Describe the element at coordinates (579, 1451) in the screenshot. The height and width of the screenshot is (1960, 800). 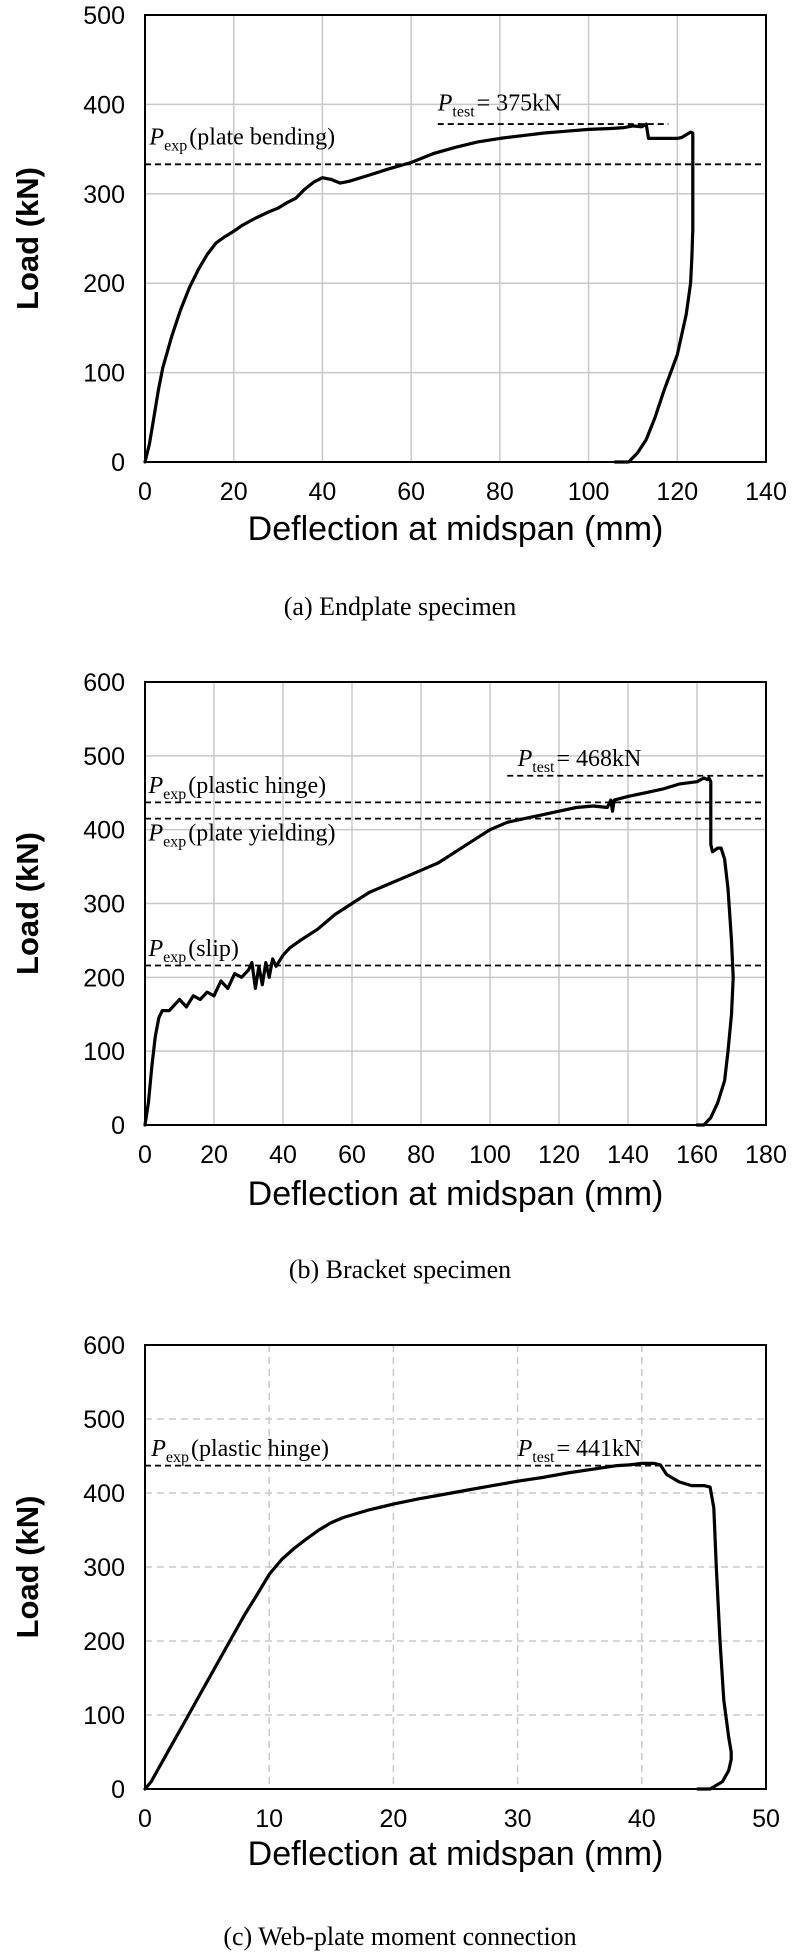
I see `annotation-label: Ptest= 441kN` at that location.